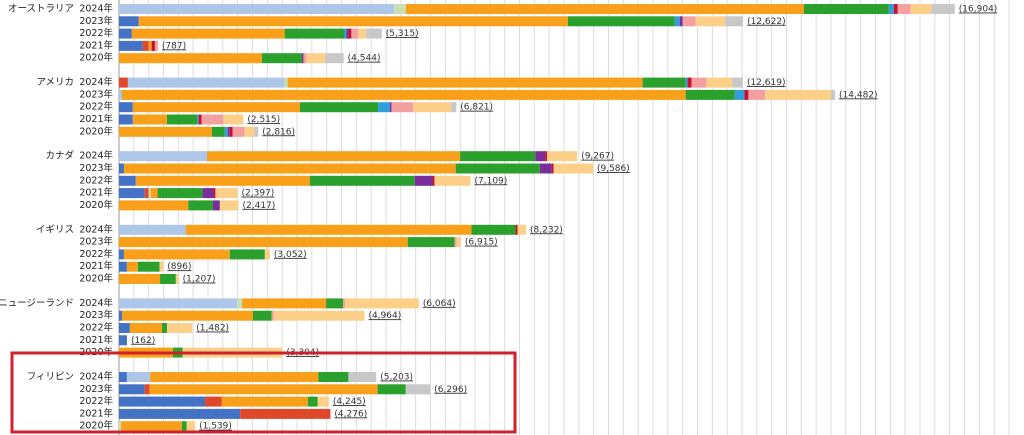 Image resolution: width=1024 pixels, height=435 pixels. I want to click on total-label: (1,482), so click(212, 329).